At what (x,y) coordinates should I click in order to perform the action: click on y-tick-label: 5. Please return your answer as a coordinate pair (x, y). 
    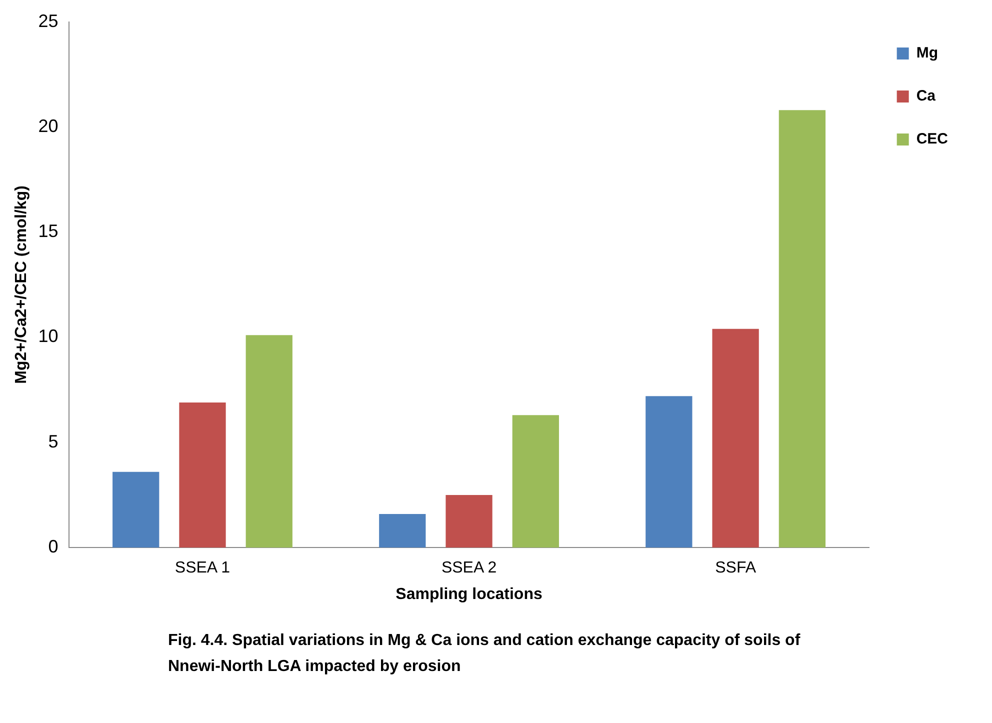
    Looking at the image, I should click on (53, 441).